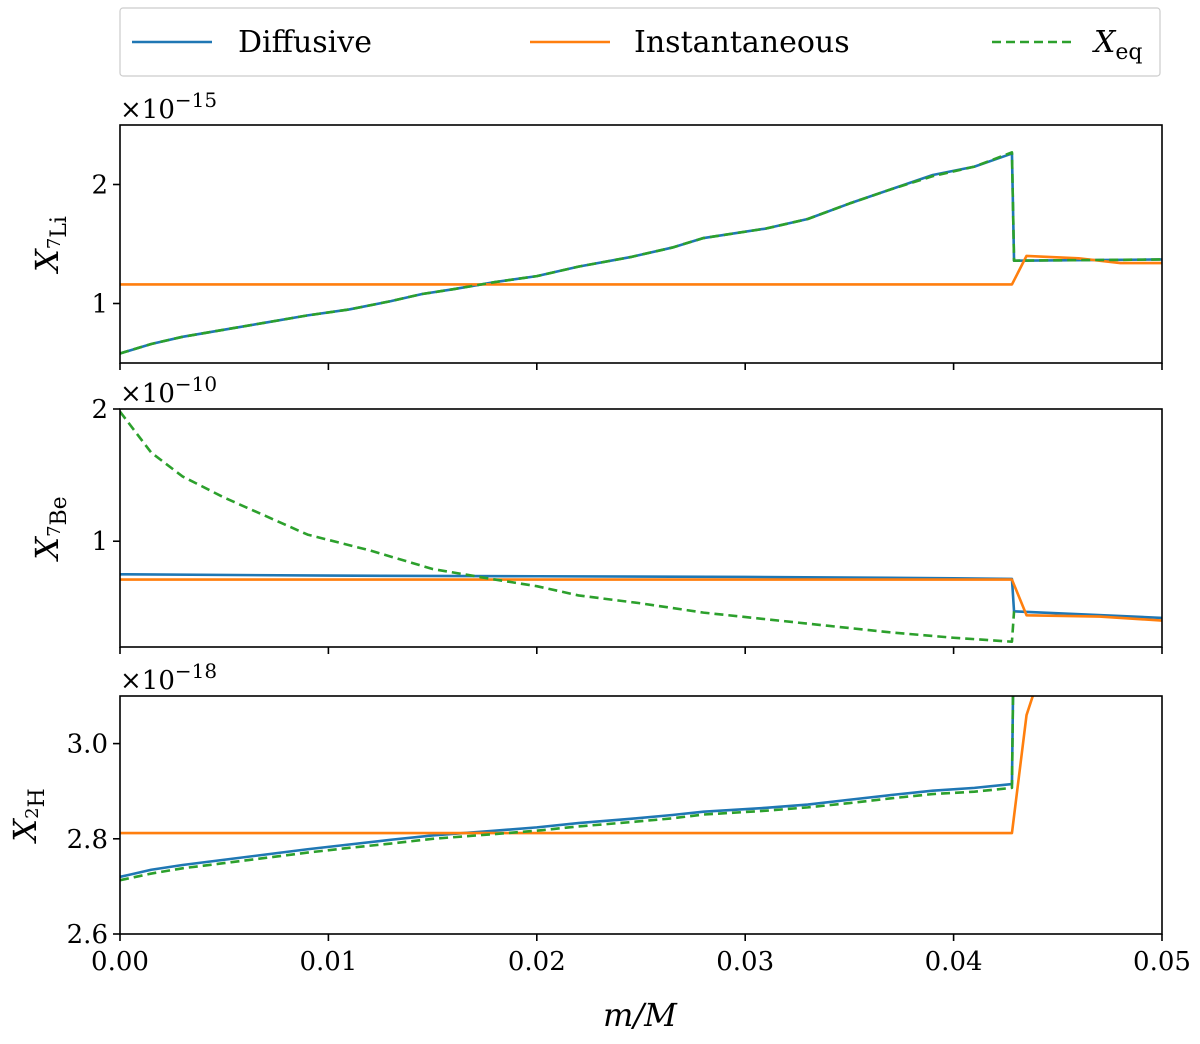 The width and height of the screenshot is (1200, 1044). I want to click on panel-h2-ylabel-main: X, so click(25, 831).